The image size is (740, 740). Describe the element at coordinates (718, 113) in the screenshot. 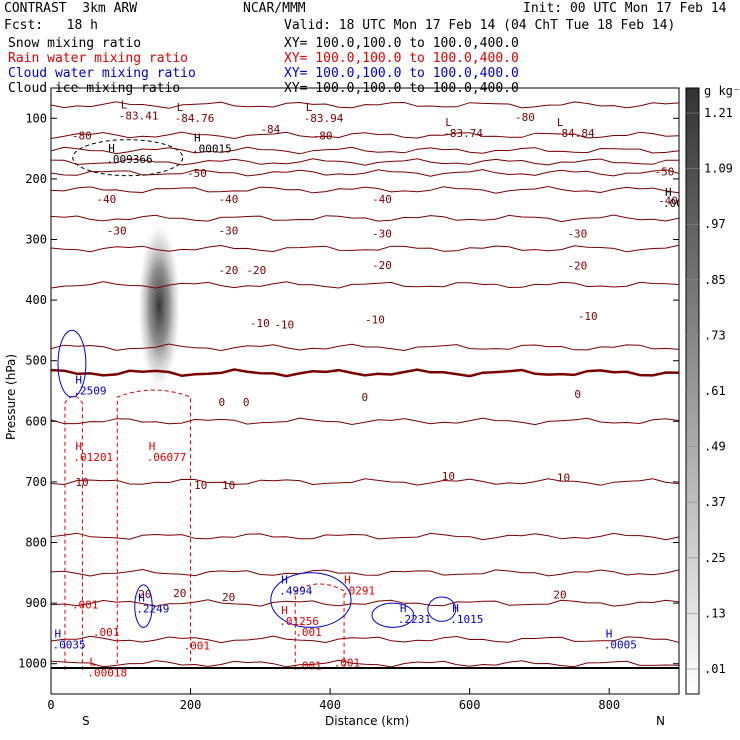

I see `colorbar-tick-label: 1.21` at that location.